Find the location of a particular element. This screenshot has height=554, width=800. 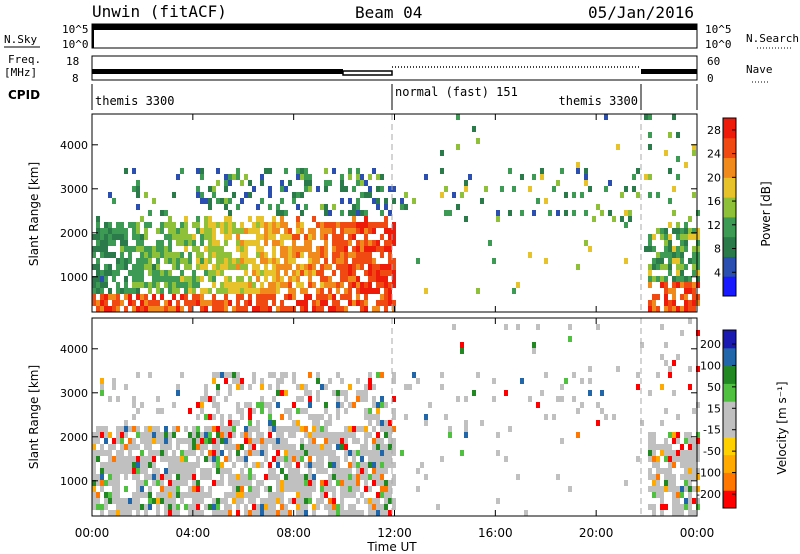

power-ylabel: Slant Range [km] is located at coordinates (34, 214).